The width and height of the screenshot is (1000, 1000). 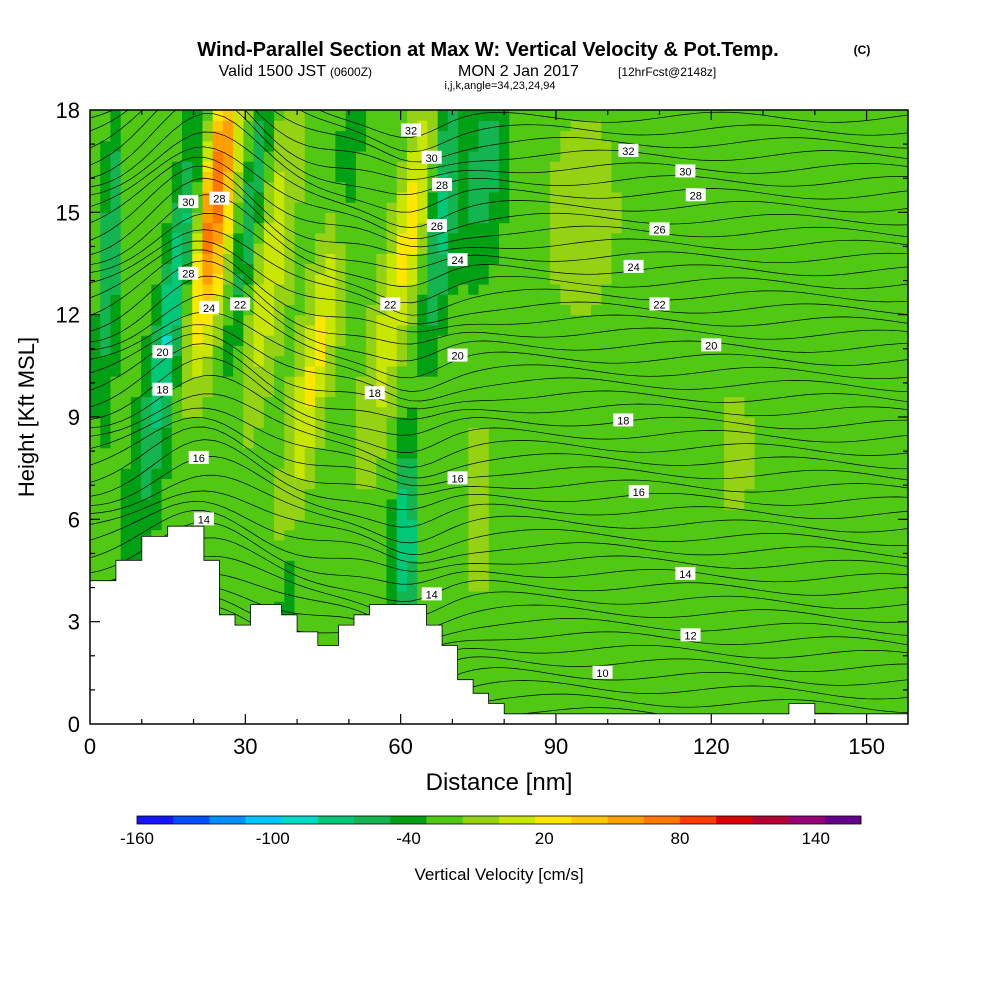 I want to click on theta-contour-label: 22, so click(x=659, y=304).